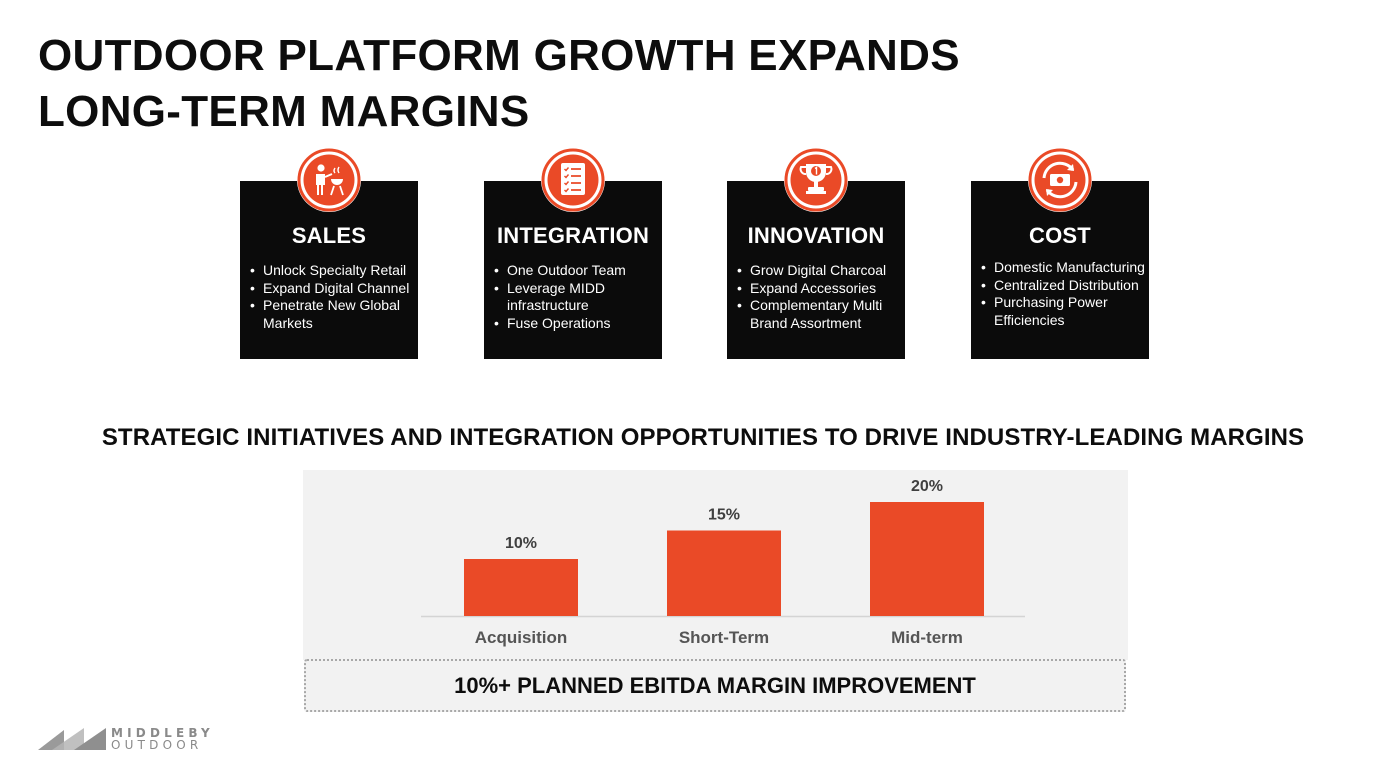 The width and height of the screenshot is (1392, 783). What do you see at coordinates (715, 685) in the screenshot?
I see `ebitda-callout: 10%+ PLANNED EBITDA MARGIN IMPROVEMENT` at bounding box center [715, 685].